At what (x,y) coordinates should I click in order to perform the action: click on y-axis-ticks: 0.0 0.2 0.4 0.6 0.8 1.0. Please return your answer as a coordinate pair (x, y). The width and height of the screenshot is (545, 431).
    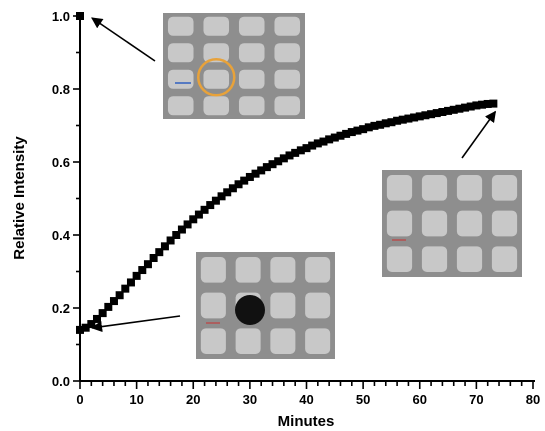
    Looking at the image, I should click on (66, 199).